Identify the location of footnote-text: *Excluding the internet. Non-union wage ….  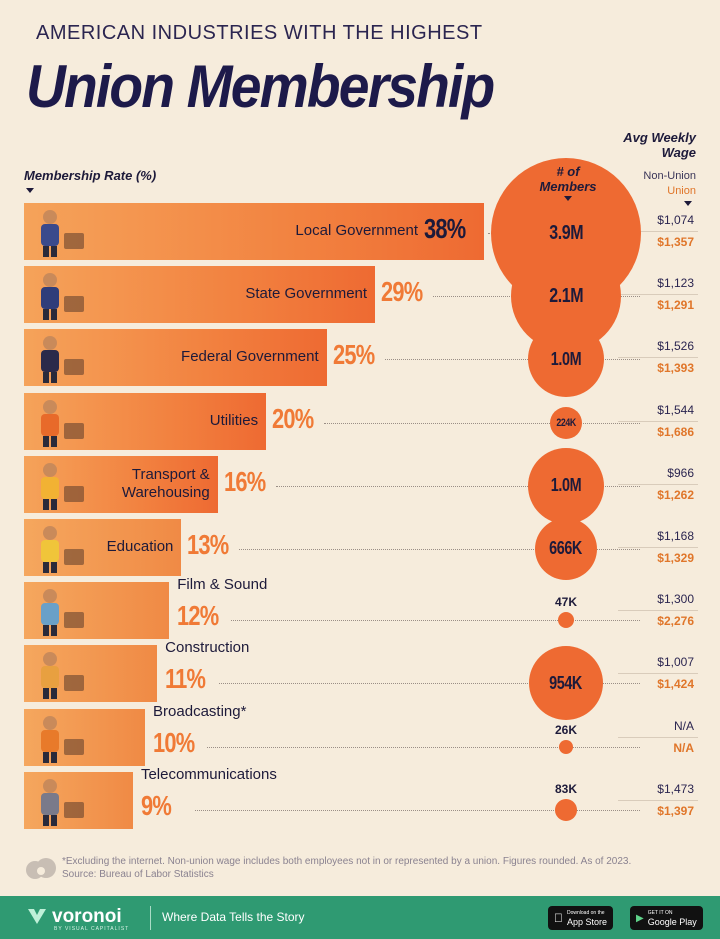
(347, 861).